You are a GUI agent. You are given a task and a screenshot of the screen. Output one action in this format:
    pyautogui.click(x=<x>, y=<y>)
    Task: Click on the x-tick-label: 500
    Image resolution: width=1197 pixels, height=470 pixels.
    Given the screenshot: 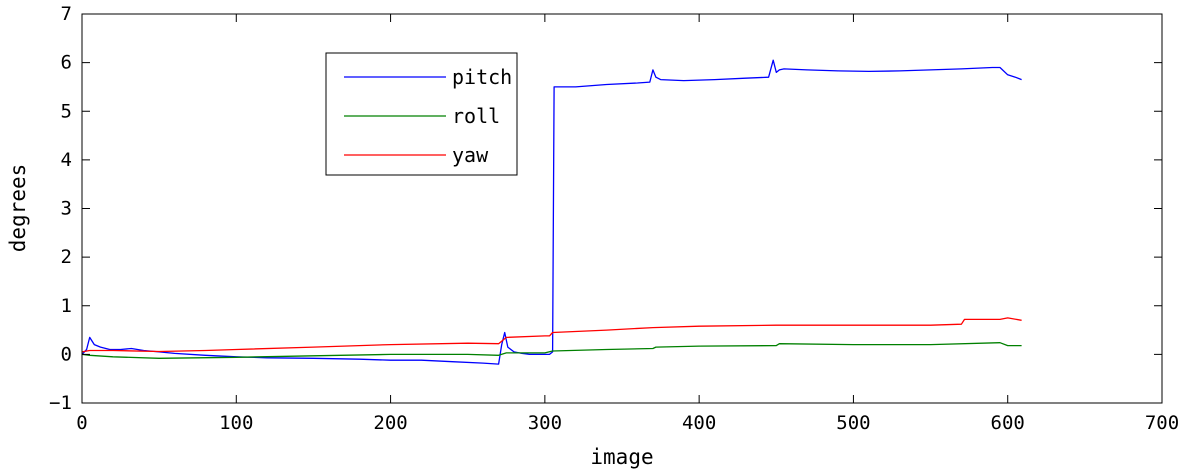 What is the action you would take?
    pyautogui.click(x=853, y=423)
    